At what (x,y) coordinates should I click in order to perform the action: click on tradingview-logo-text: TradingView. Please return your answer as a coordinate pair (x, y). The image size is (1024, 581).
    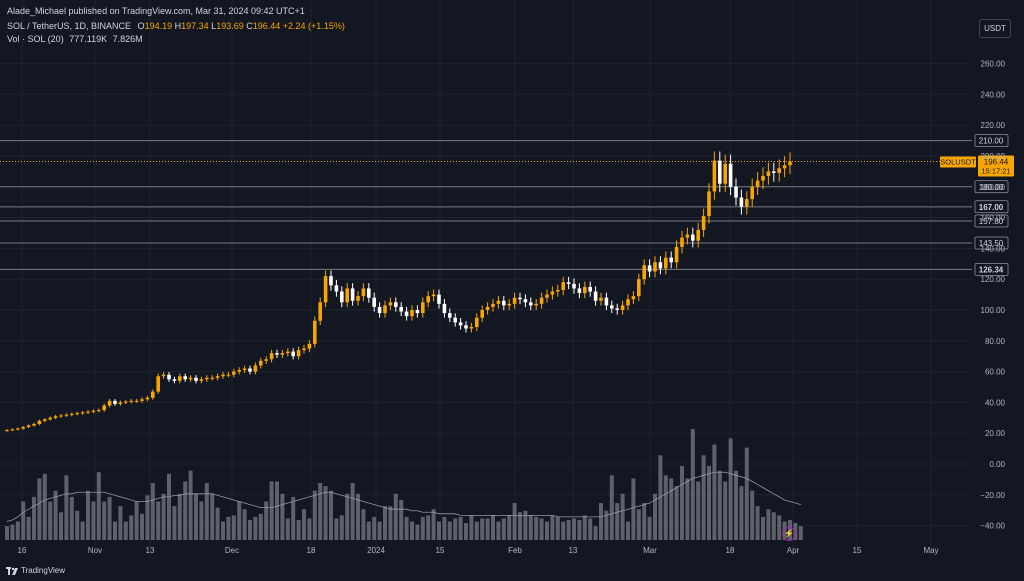
    Looking at the image, I should click on (43, 570).